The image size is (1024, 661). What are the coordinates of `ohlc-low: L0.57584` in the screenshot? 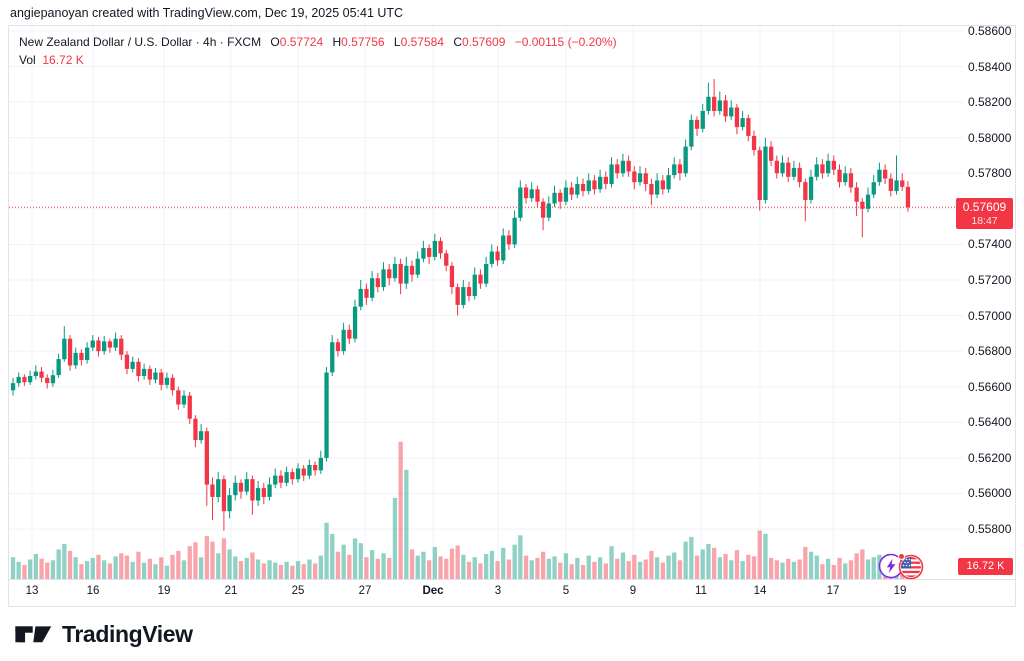 It's located at (418, 42).